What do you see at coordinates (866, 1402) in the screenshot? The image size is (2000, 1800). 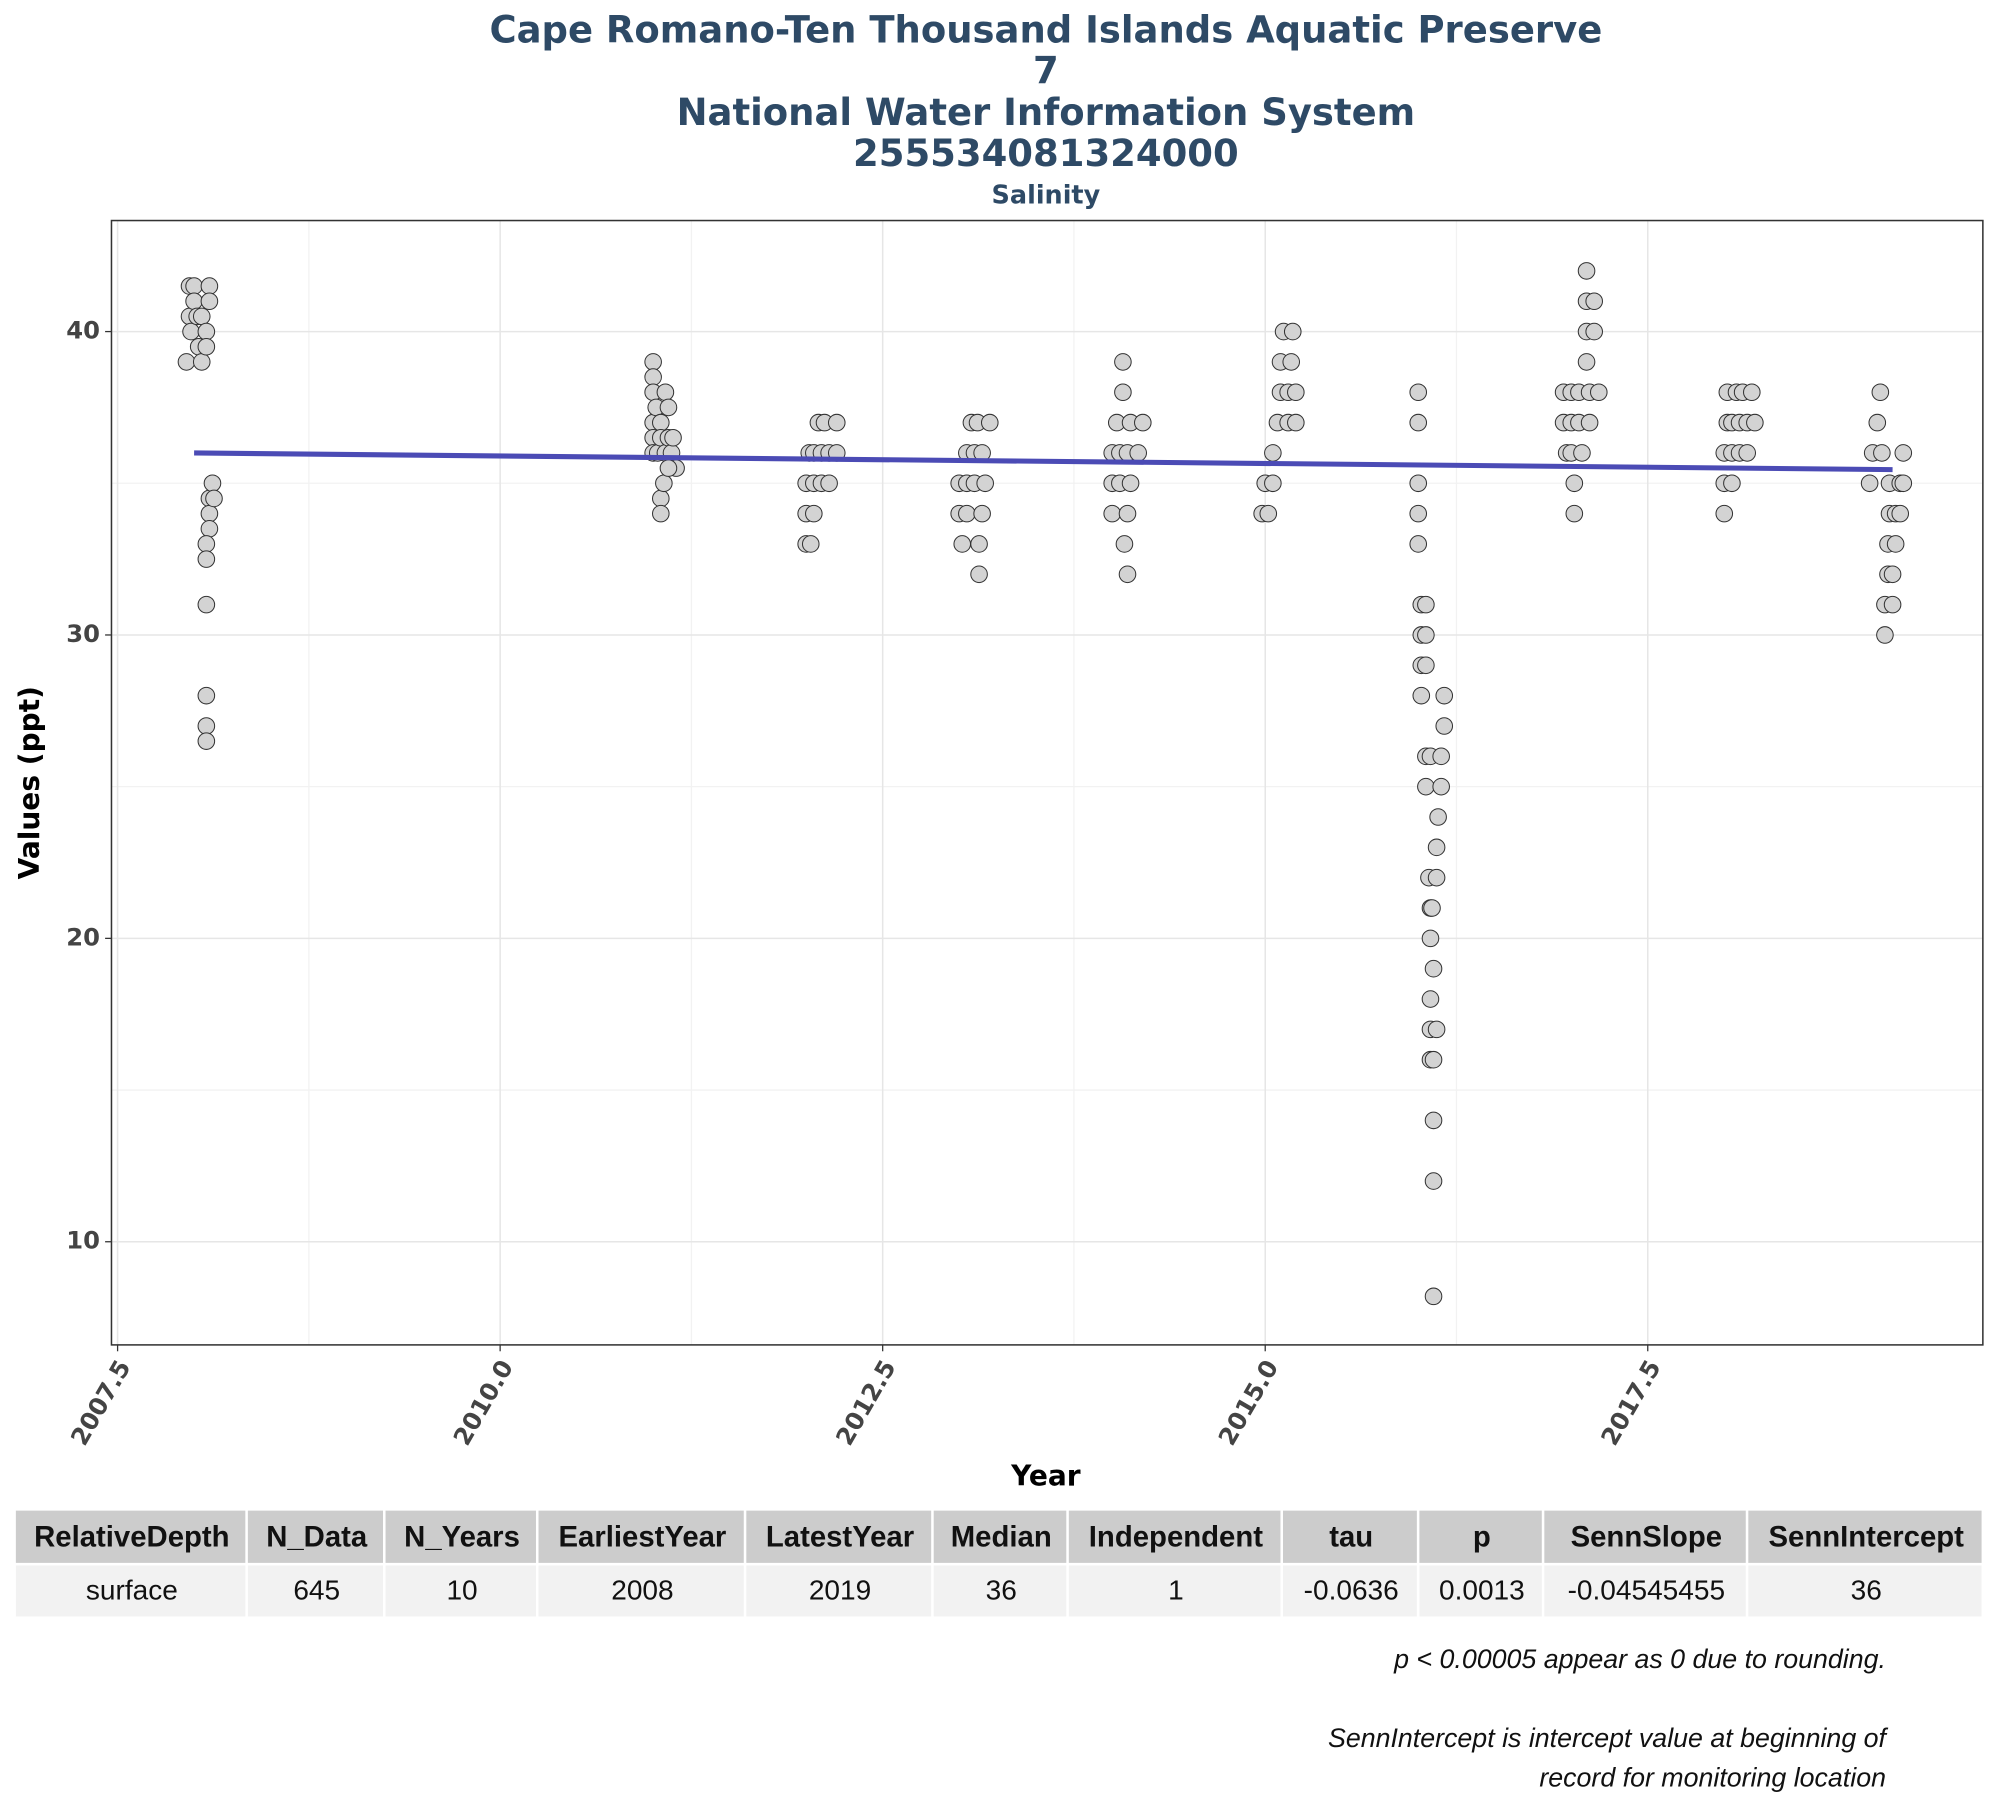 I see `x-tick-label: 2012.5` at bounding box center [866, 1402].